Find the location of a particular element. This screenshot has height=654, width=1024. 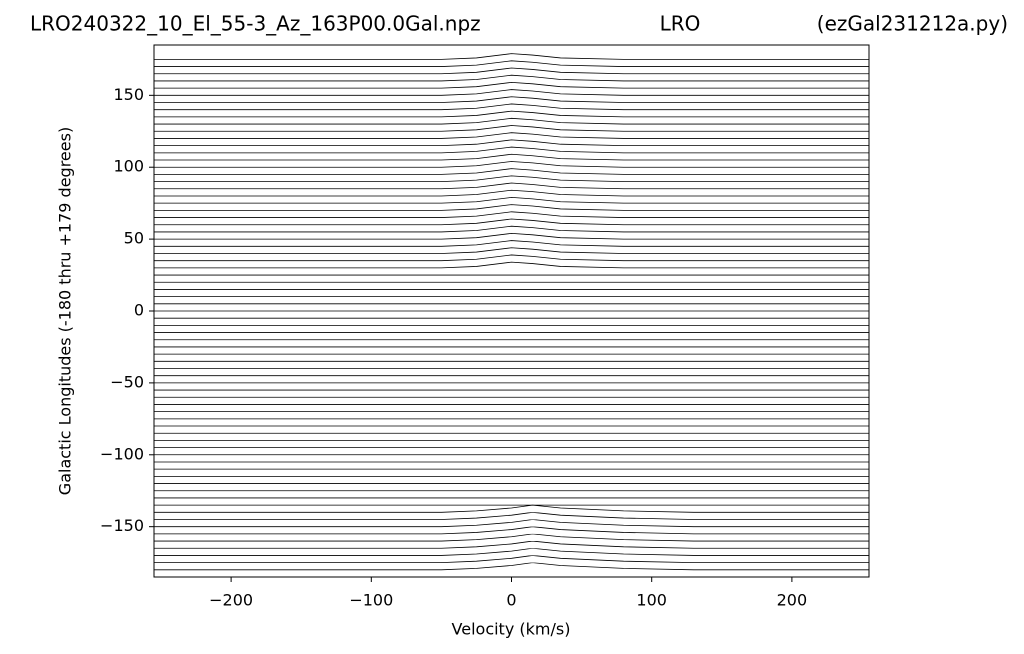

y-tick-label: −150 is located at coordinates (122, 525).